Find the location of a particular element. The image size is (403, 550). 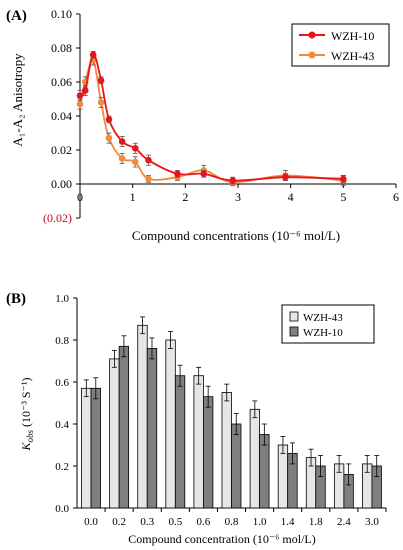

panel-b-y-tick-label: 0.6 is located at coordinates (62, 383).